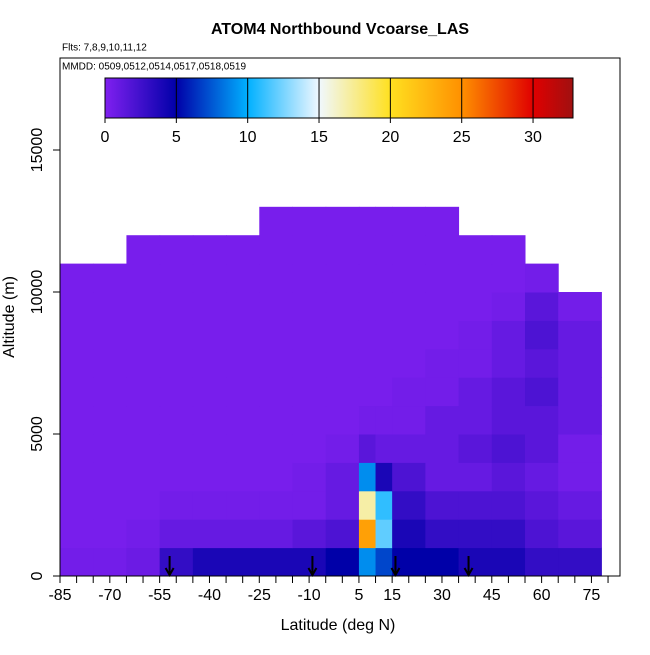 This screenshot has width=650, height=655. What do you see at coordinates (104, 48) in the screenshot?
I see `subtitle: Flts: 7,8,9,10,11,12` at bounding box center [104, 48].